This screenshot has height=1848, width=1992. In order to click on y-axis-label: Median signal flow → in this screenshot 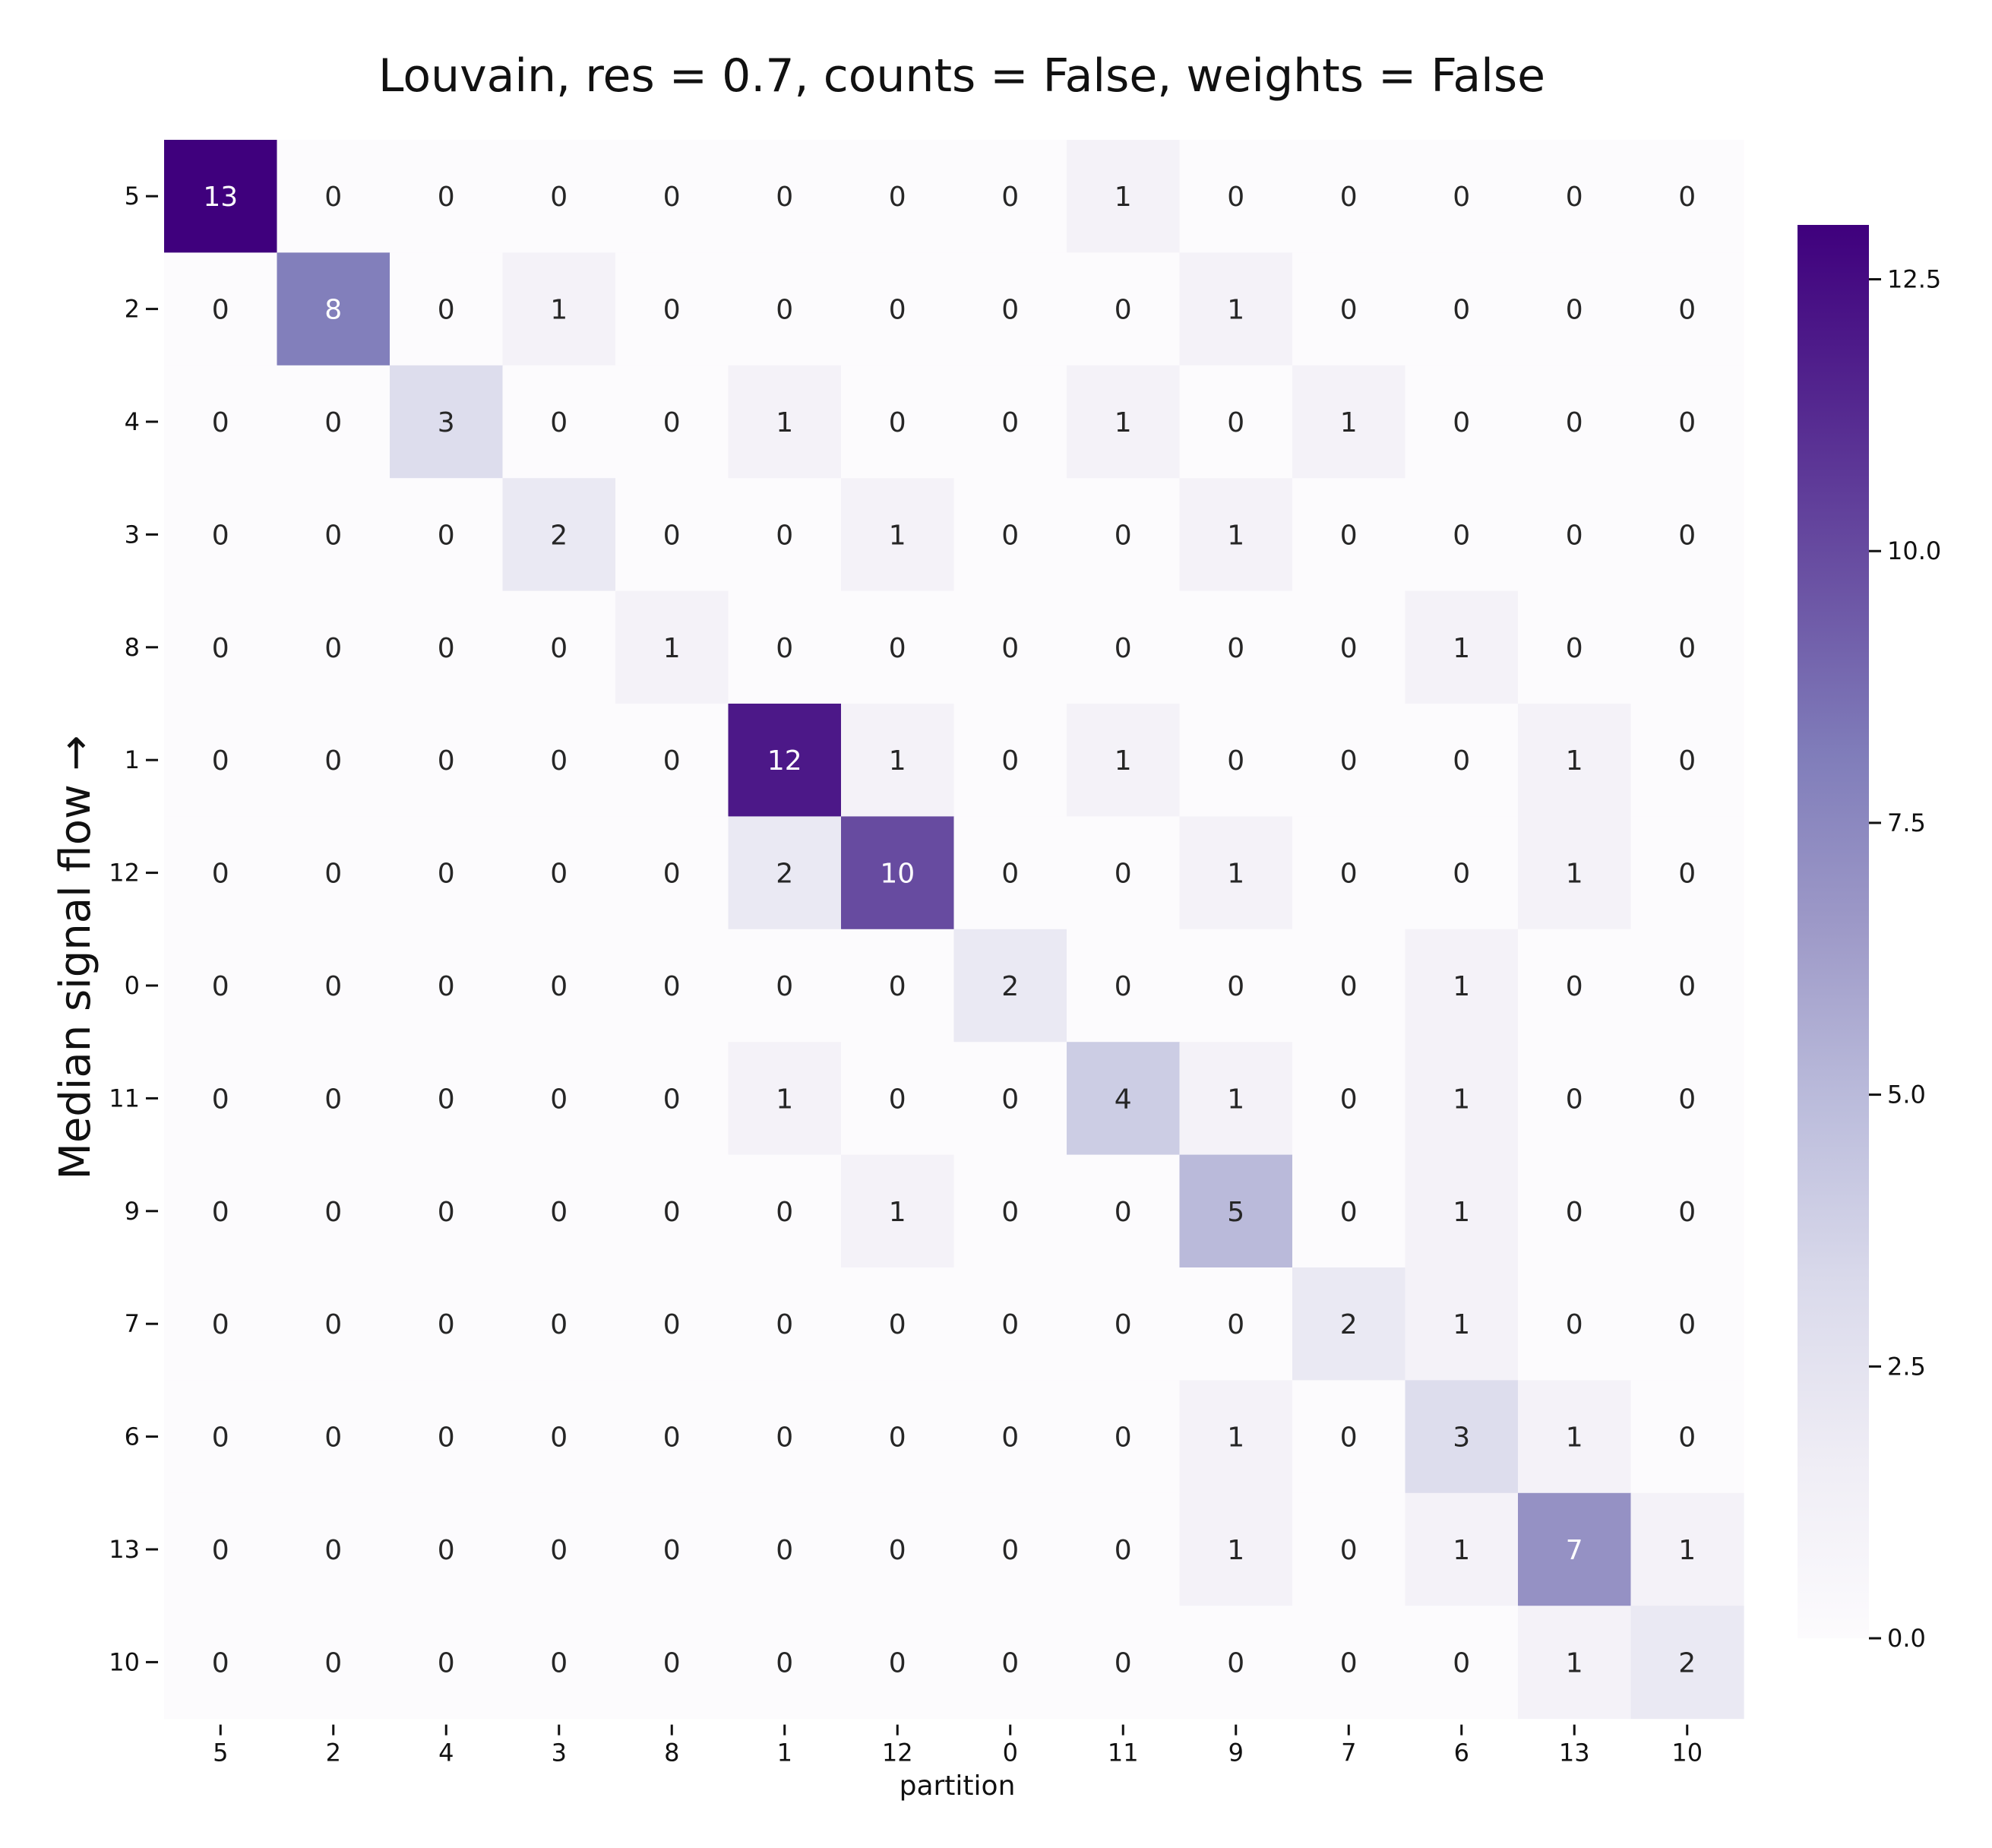, I will do `click(75, 958)`.